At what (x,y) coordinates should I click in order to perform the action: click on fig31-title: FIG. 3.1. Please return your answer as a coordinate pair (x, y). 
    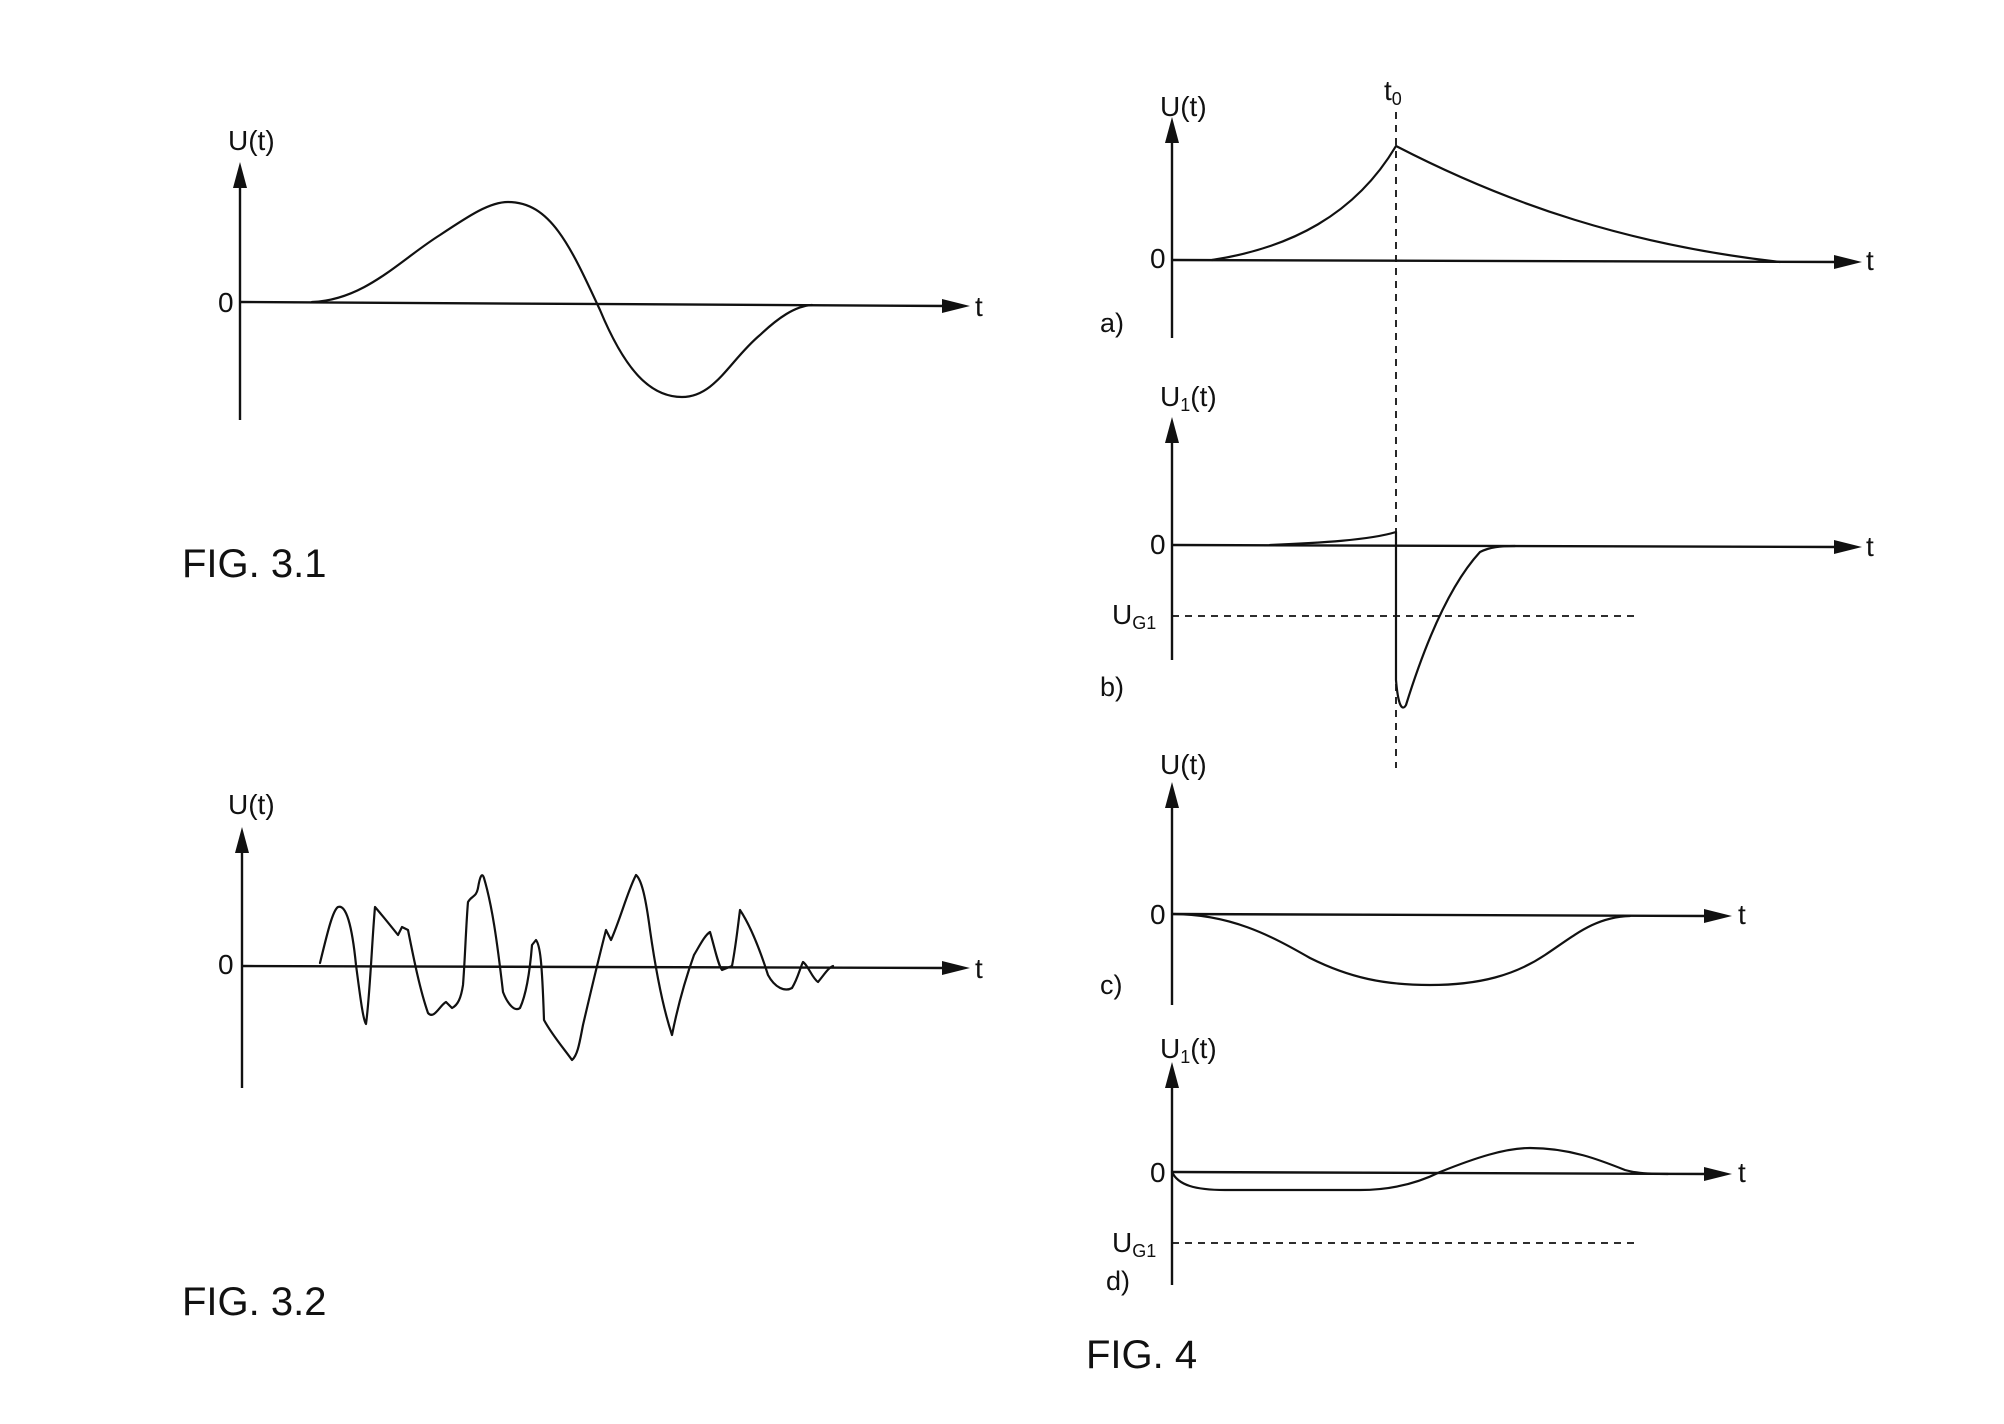
    Looking at the image, I should click on (254, 564).